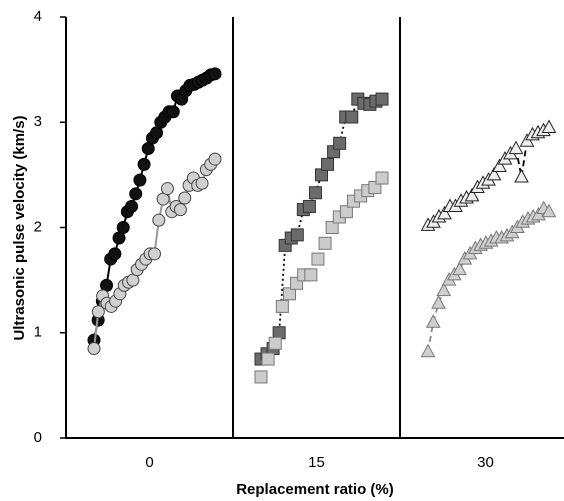 This screenshot has width=564, height=501. Describe the element at coordinates (38, 121) in the screenshot. I see `y-tick-label: 3` at that location.